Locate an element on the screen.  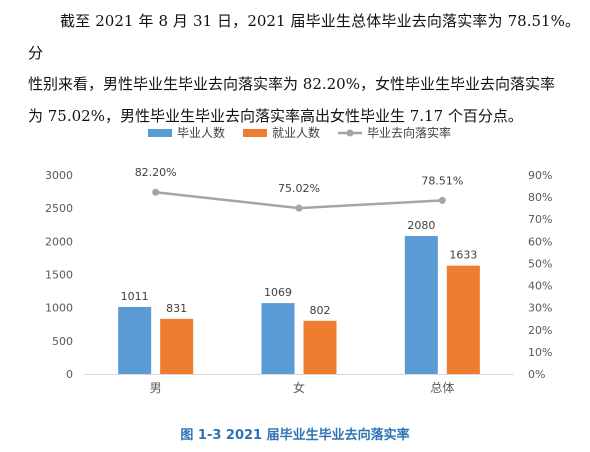
bar-value-label: 2080 is located at coordinates (421, 225).